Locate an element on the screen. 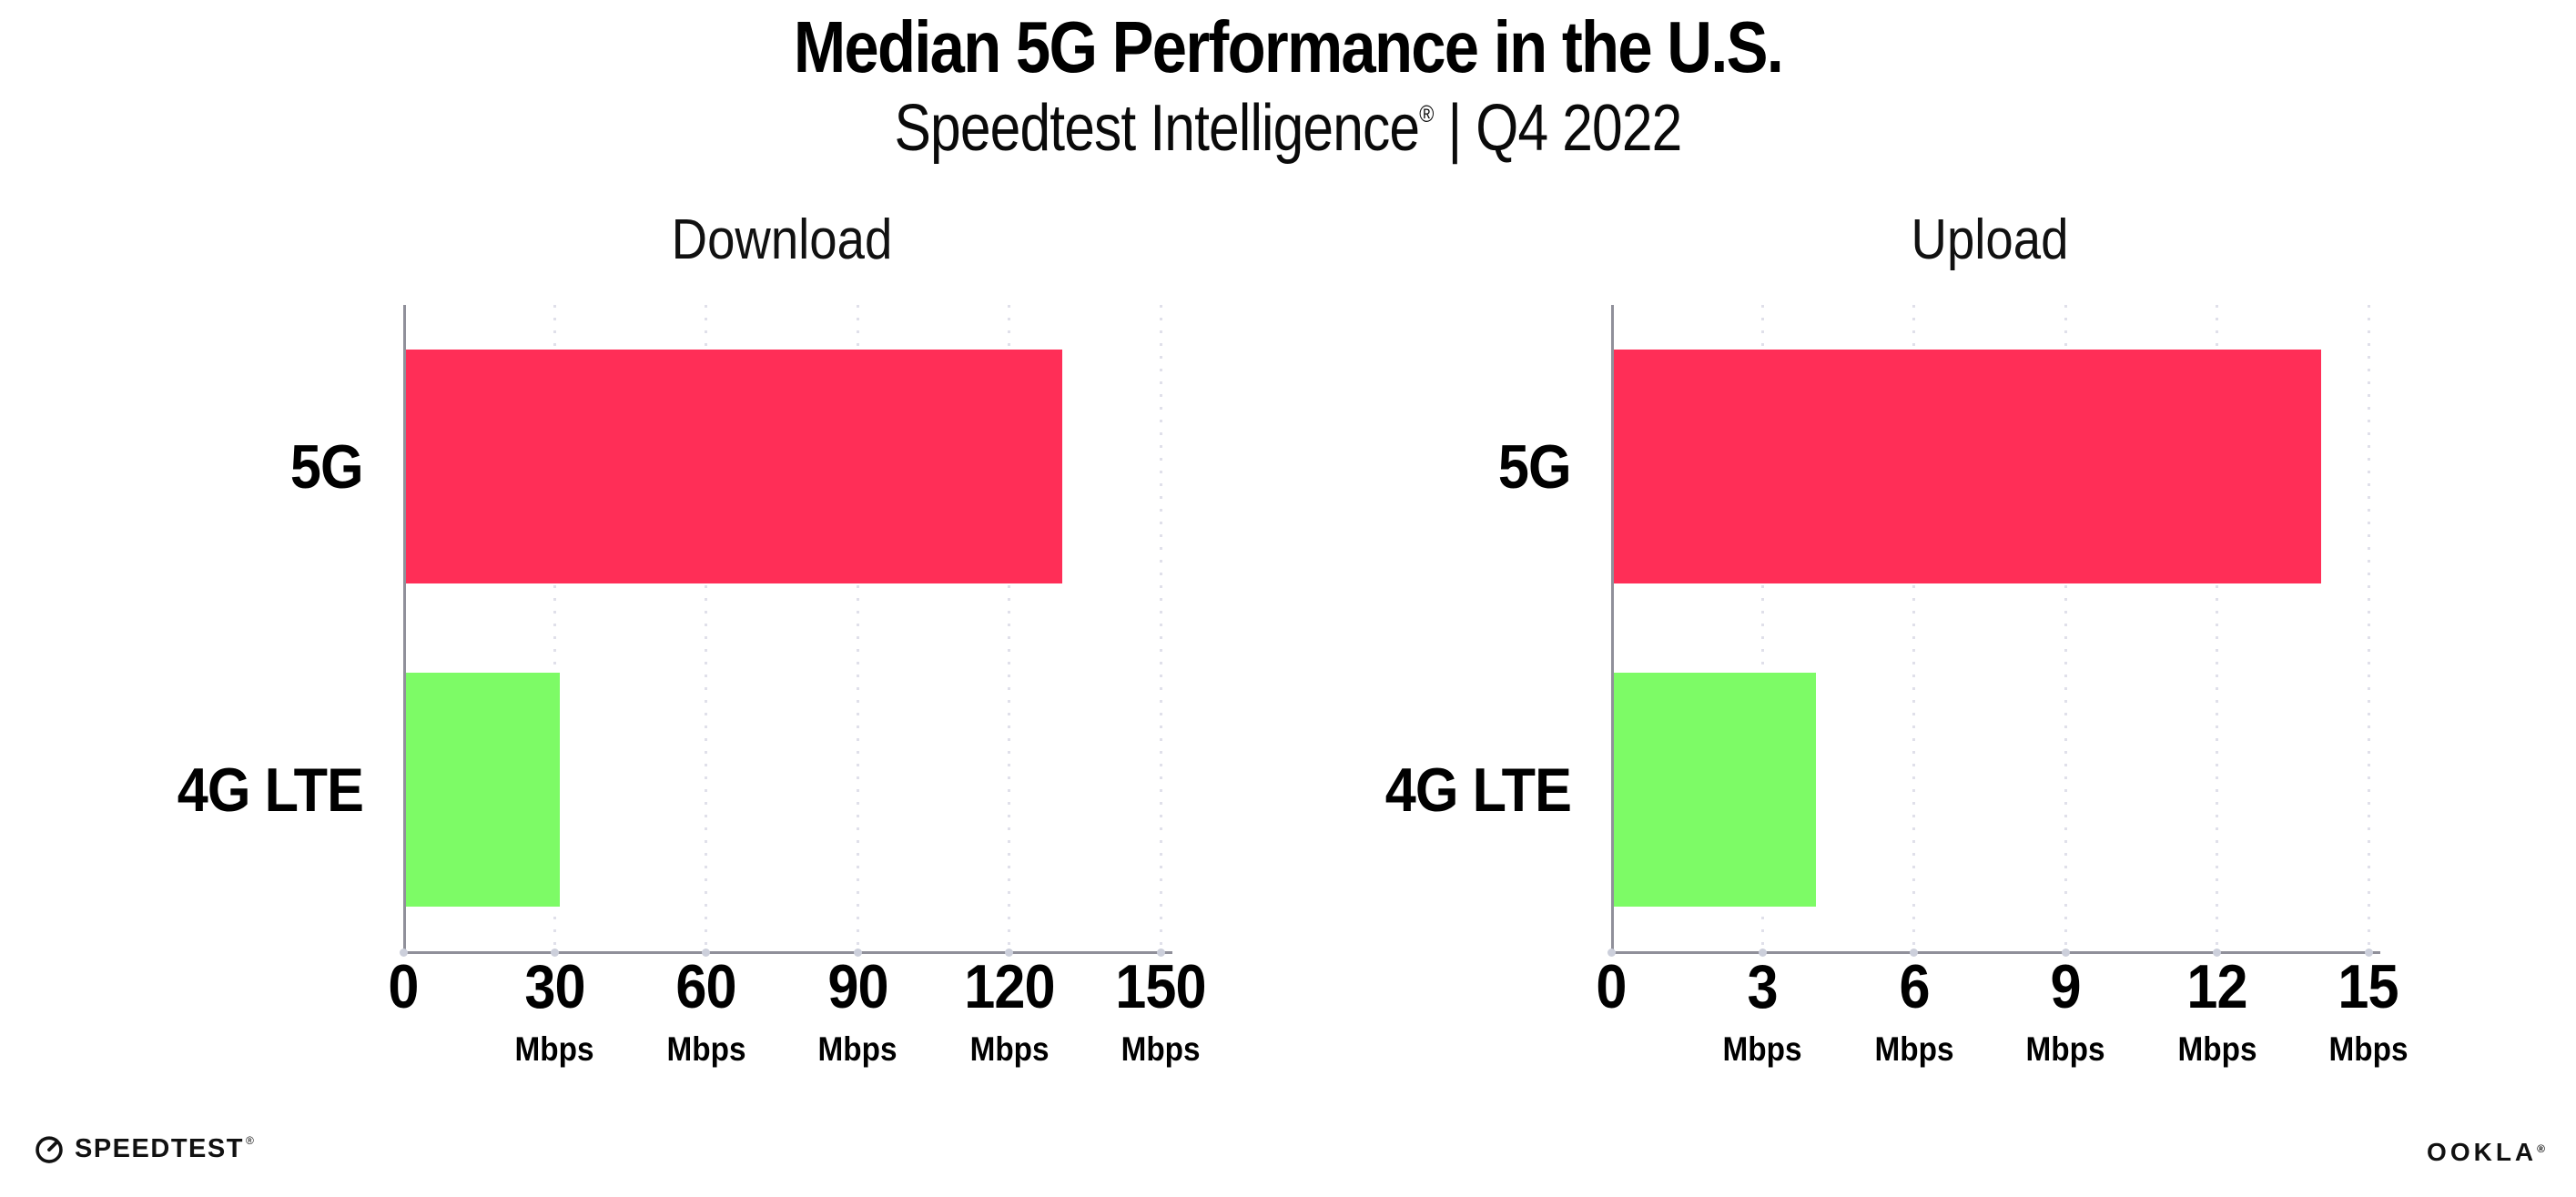 This screenshot has height=1197, width=2576. page-title: Median 5G Performance in the U.S. is located at coordinates (1288, 47).